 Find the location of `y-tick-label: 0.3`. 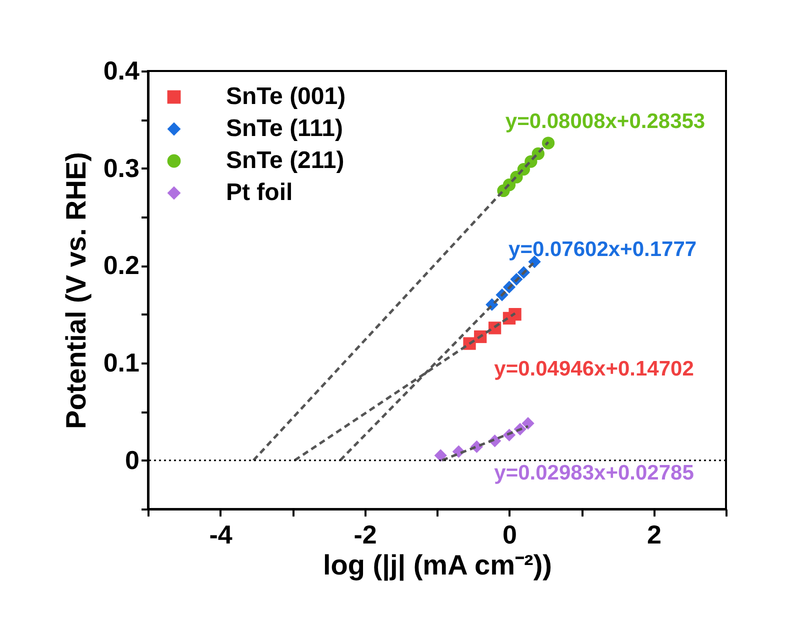

y-tick-label: 0.3 is located at coordinates (121, 167).